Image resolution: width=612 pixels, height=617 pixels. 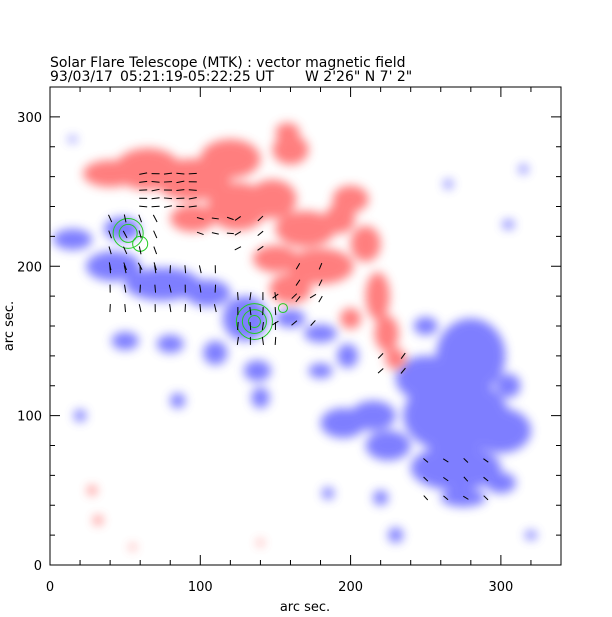 I want to click on x-tick-label-300: 300, so click(x=500, y=587).